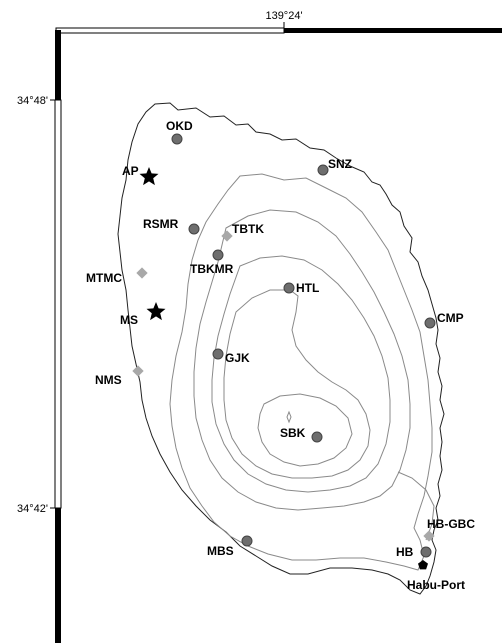  Describe the element at coordinates (220, 551) in the screenshot. I see `station-mbs-label: MBS` at that location.